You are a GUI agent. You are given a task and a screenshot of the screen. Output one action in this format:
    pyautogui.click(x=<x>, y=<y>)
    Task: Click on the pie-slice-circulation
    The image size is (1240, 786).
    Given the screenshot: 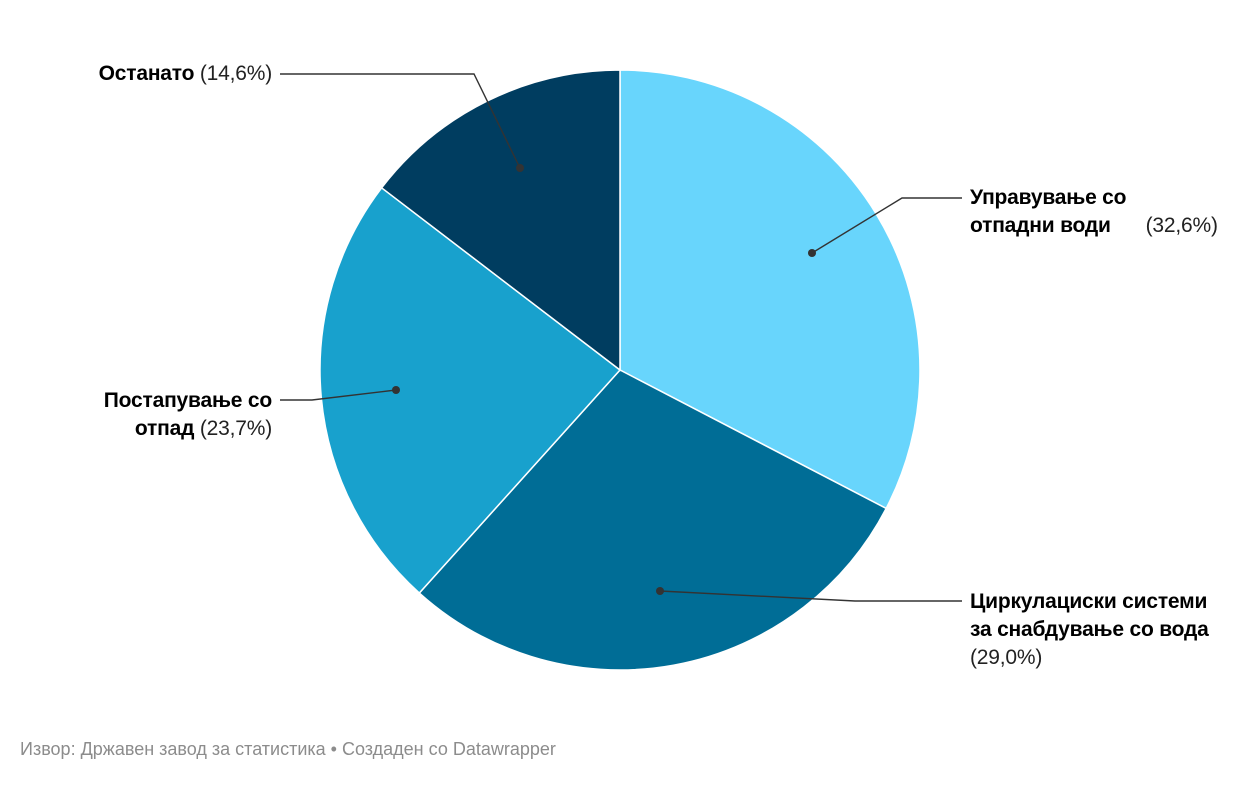 What is the action you would take?
    pyautogui.click(x=653, y=520)
    